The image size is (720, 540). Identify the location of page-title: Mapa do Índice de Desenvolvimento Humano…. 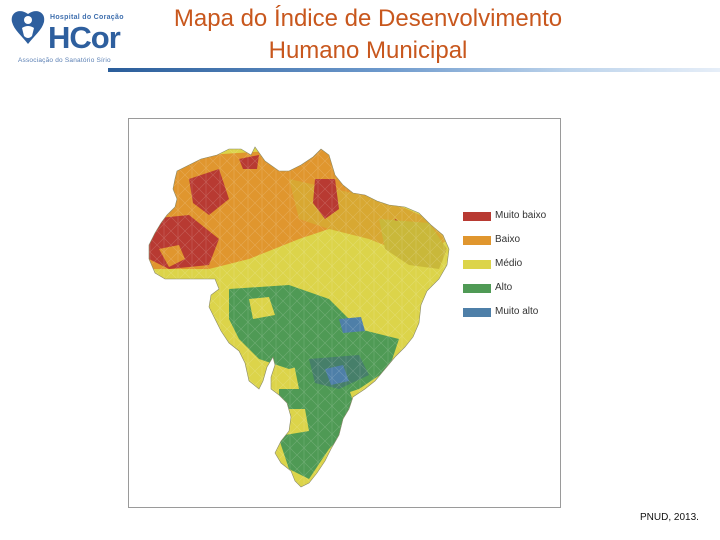
(368, 34).